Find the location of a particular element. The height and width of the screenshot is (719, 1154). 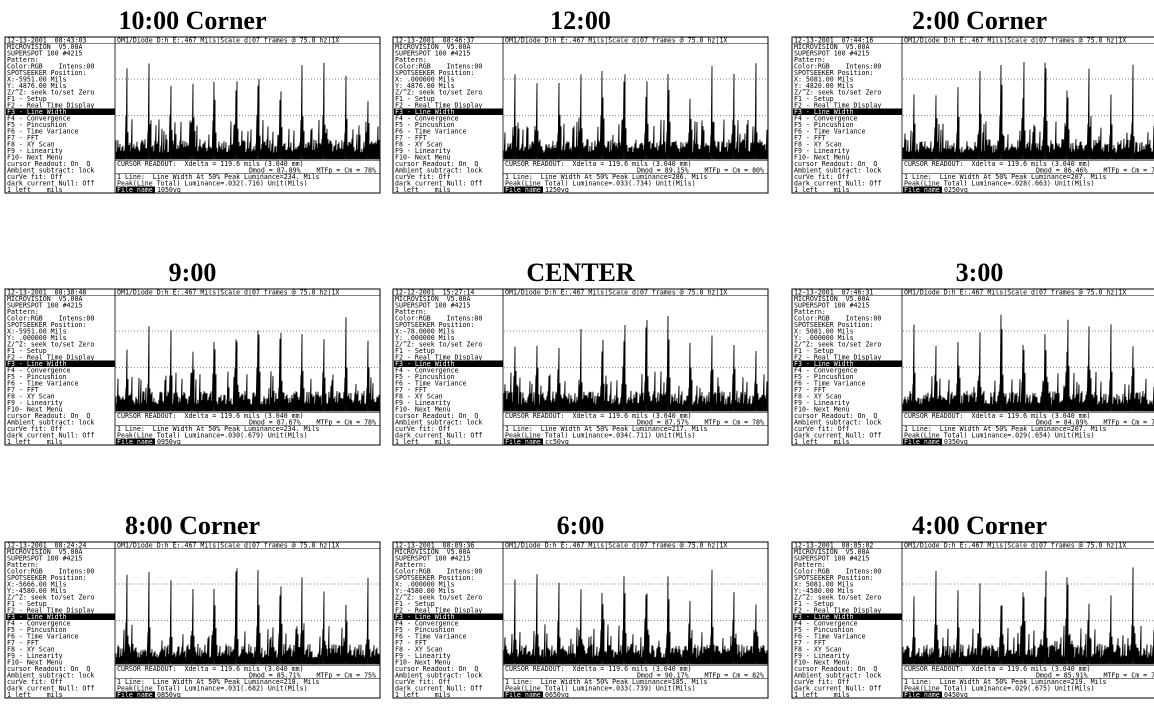

screen-line: SUPERSPOT 100 #4215 is located at coordinates (432, 53).